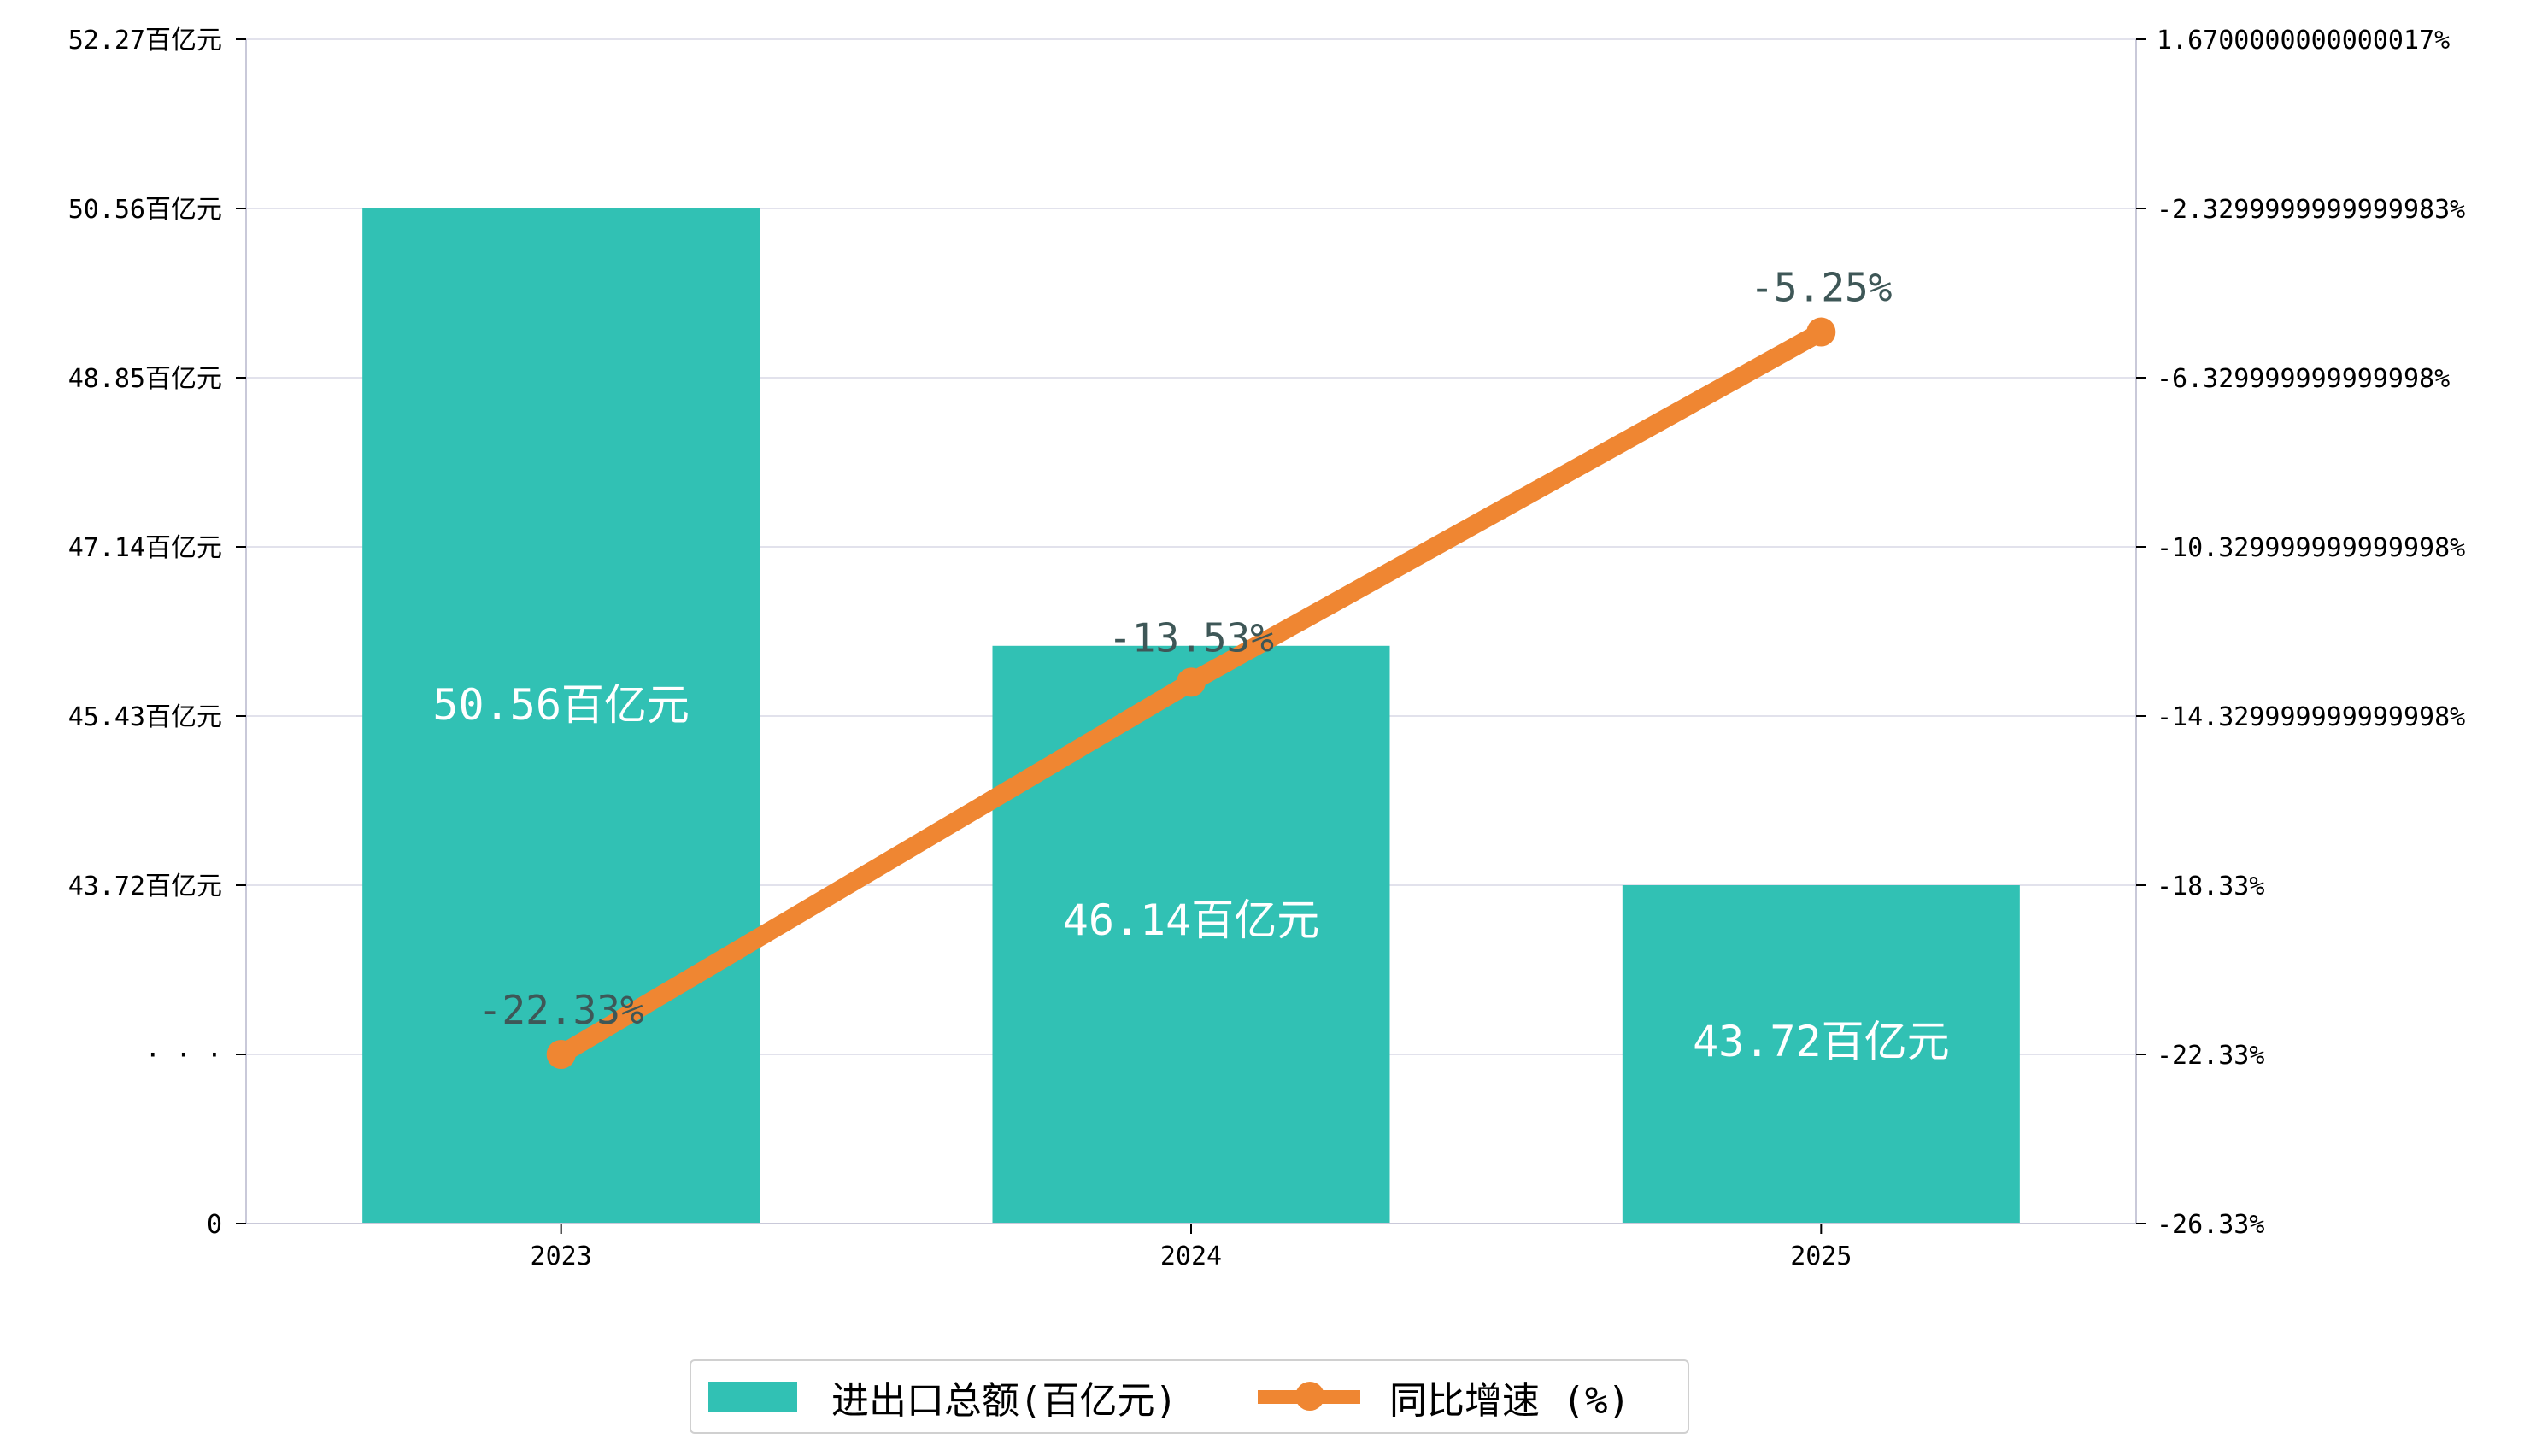  Describe the element at coordinates (2311, 717) in the screenshot. I see `right-tick-label: -14.329999999999998%` at that location.